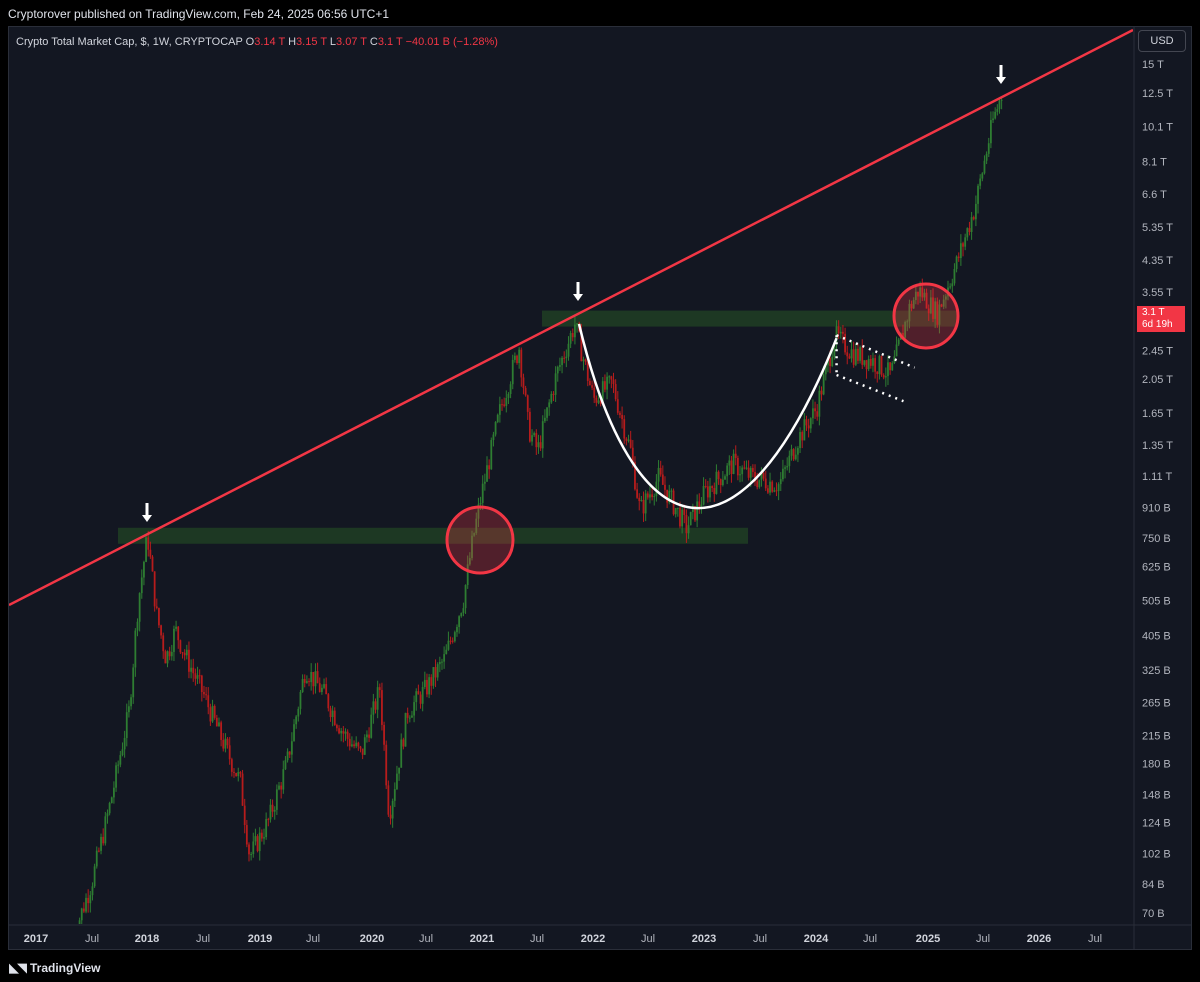 This screenshot has height=982, width=1200. What do you see at coordinates (1156, 854) in the screenshot?
I see `price-tick-label: 102 B` at bounding box center [1156, 854].